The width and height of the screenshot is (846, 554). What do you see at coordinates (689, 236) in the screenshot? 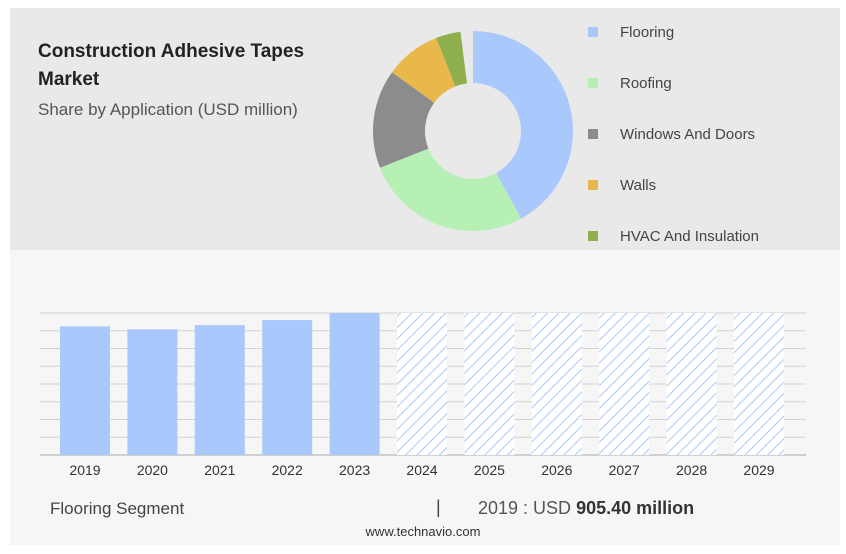
I see `legend-label: HVAC And Insulation` at bounding box center [689, 236].